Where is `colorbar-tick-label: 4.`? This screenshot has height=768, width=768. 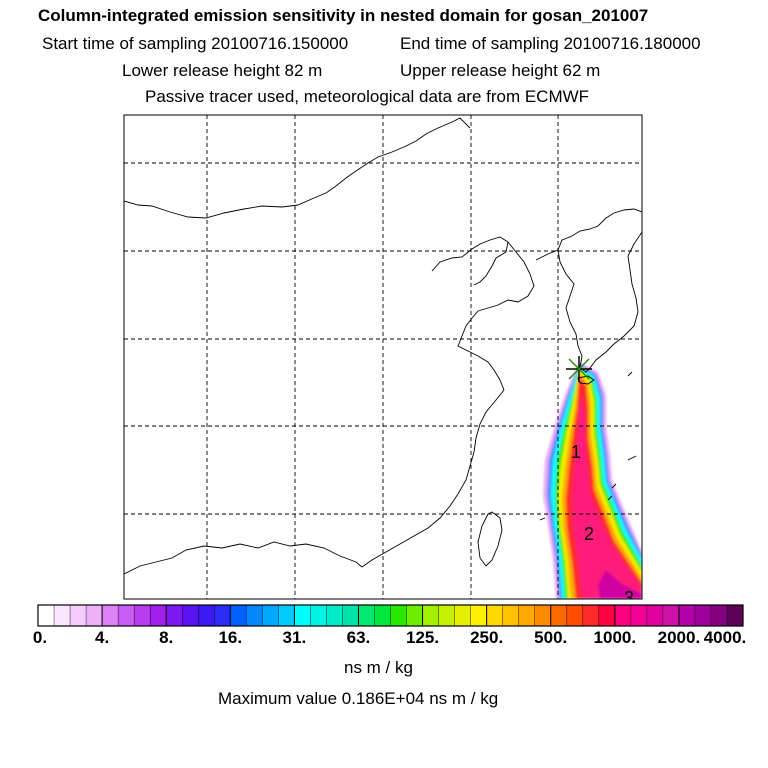
colorbar-tick-label: 4. is located at coordinates (102, 637).